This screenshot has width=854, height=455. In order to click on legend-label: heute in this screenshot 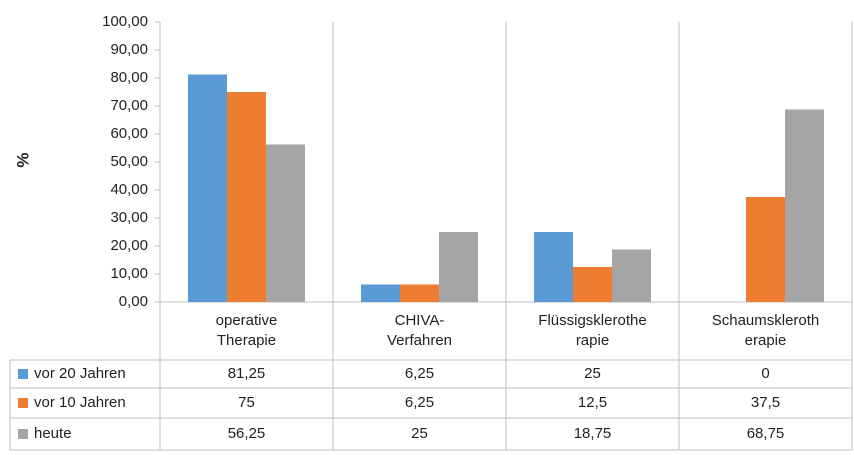, I will do `click(53, 433)`.